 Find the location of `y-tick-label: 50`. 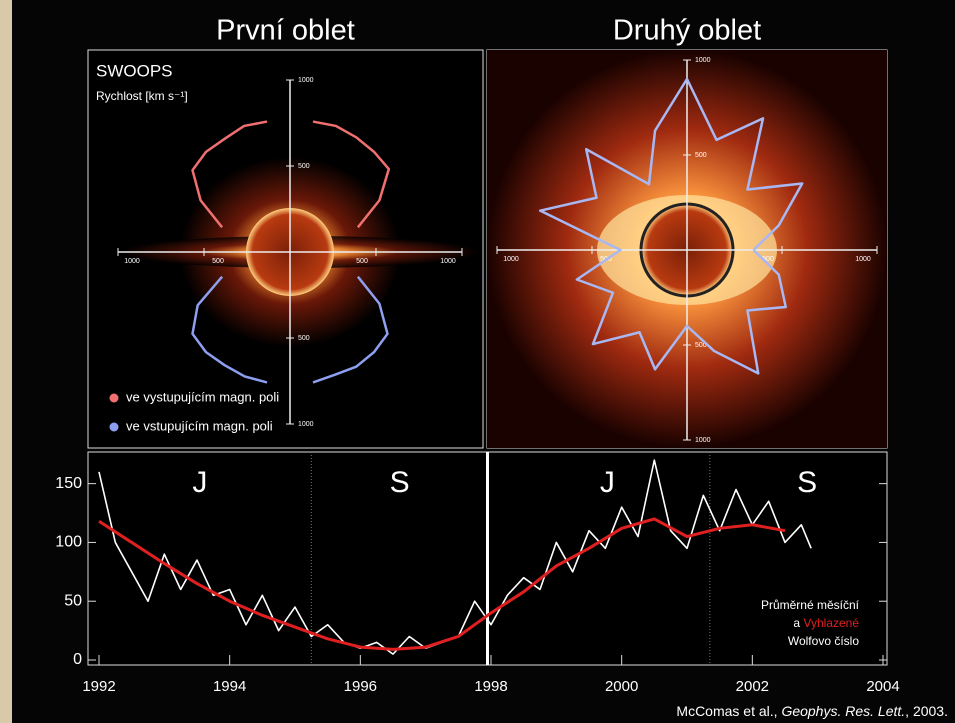

y-tick-label: 50 is located at coordinates (73, 600).